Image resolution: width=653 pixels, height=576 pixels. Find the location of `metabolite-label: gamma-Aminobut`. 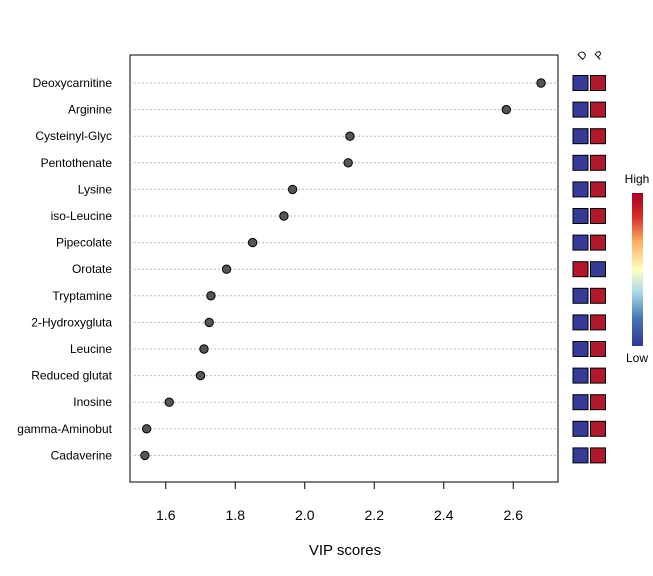

metabolite-label: gamma-Aminobut is located at coordinates (64, 429).